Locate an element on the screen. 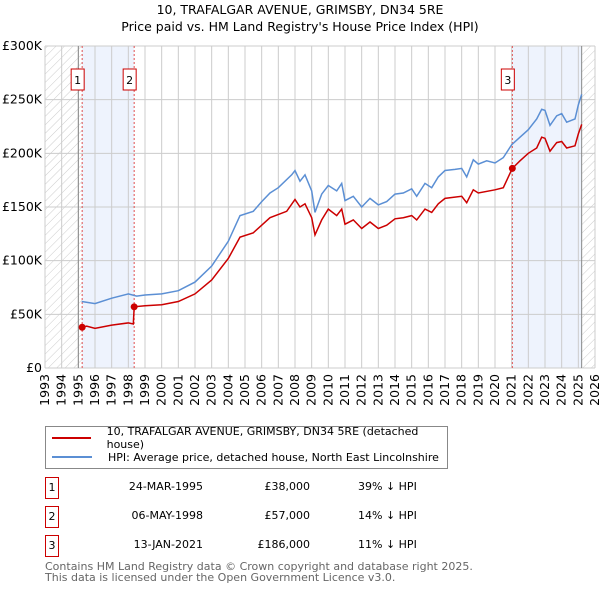 The width and height of the screenshot is (600, 590). x-tick-label: 2003 is located at coordinates (211, 390).